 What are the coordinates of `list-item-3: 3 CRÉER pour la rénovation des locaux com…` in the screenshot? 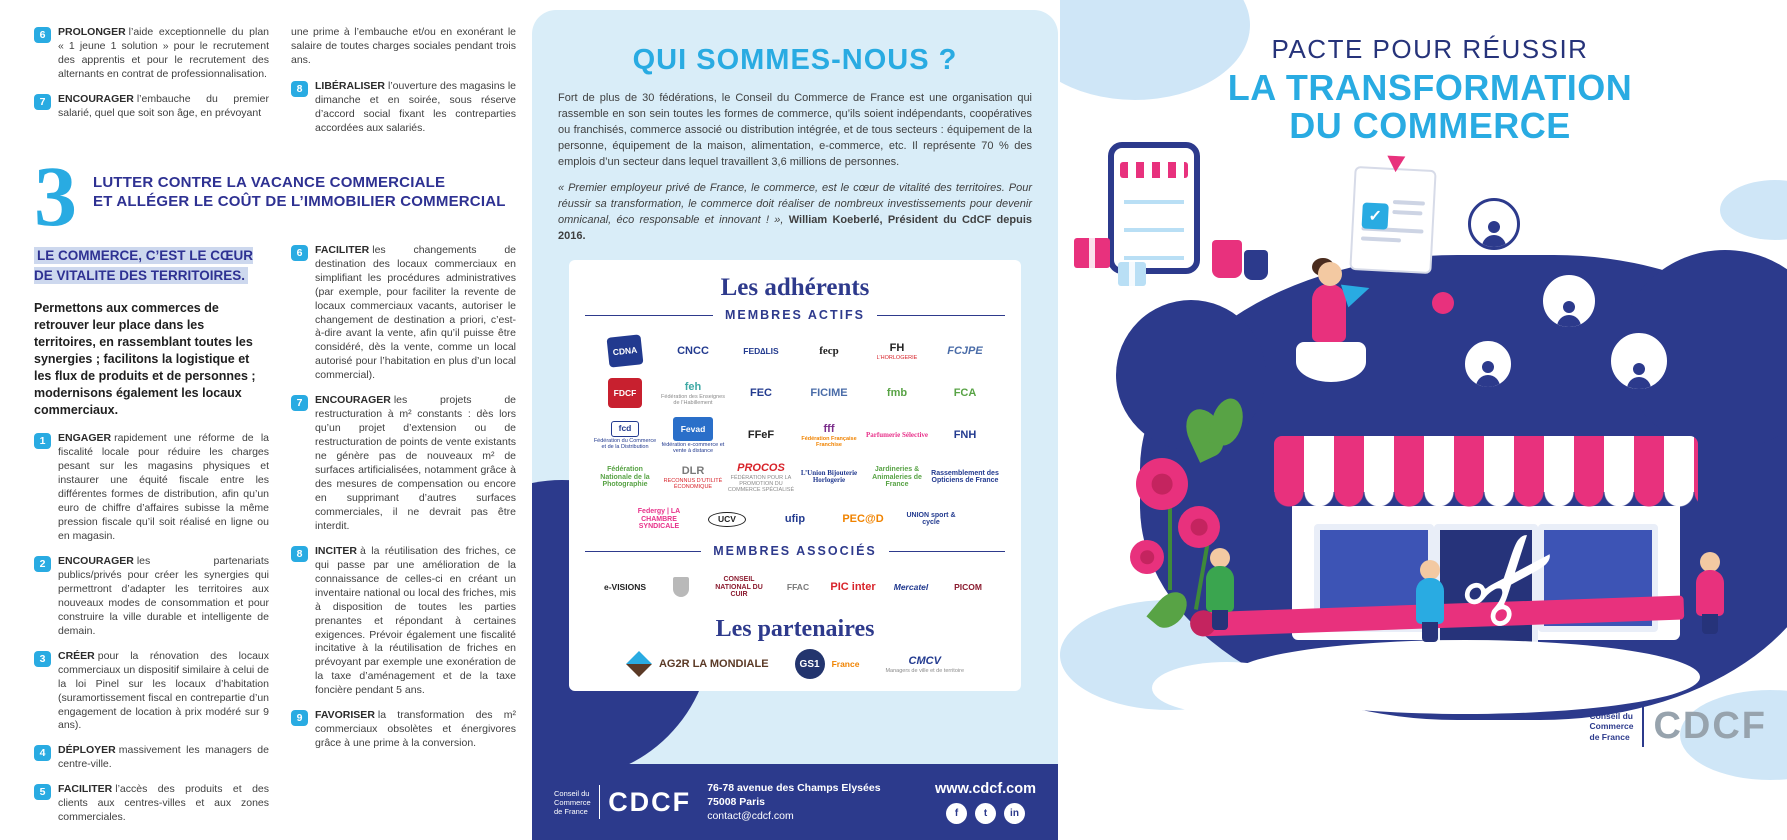 It's located at (151, 692).